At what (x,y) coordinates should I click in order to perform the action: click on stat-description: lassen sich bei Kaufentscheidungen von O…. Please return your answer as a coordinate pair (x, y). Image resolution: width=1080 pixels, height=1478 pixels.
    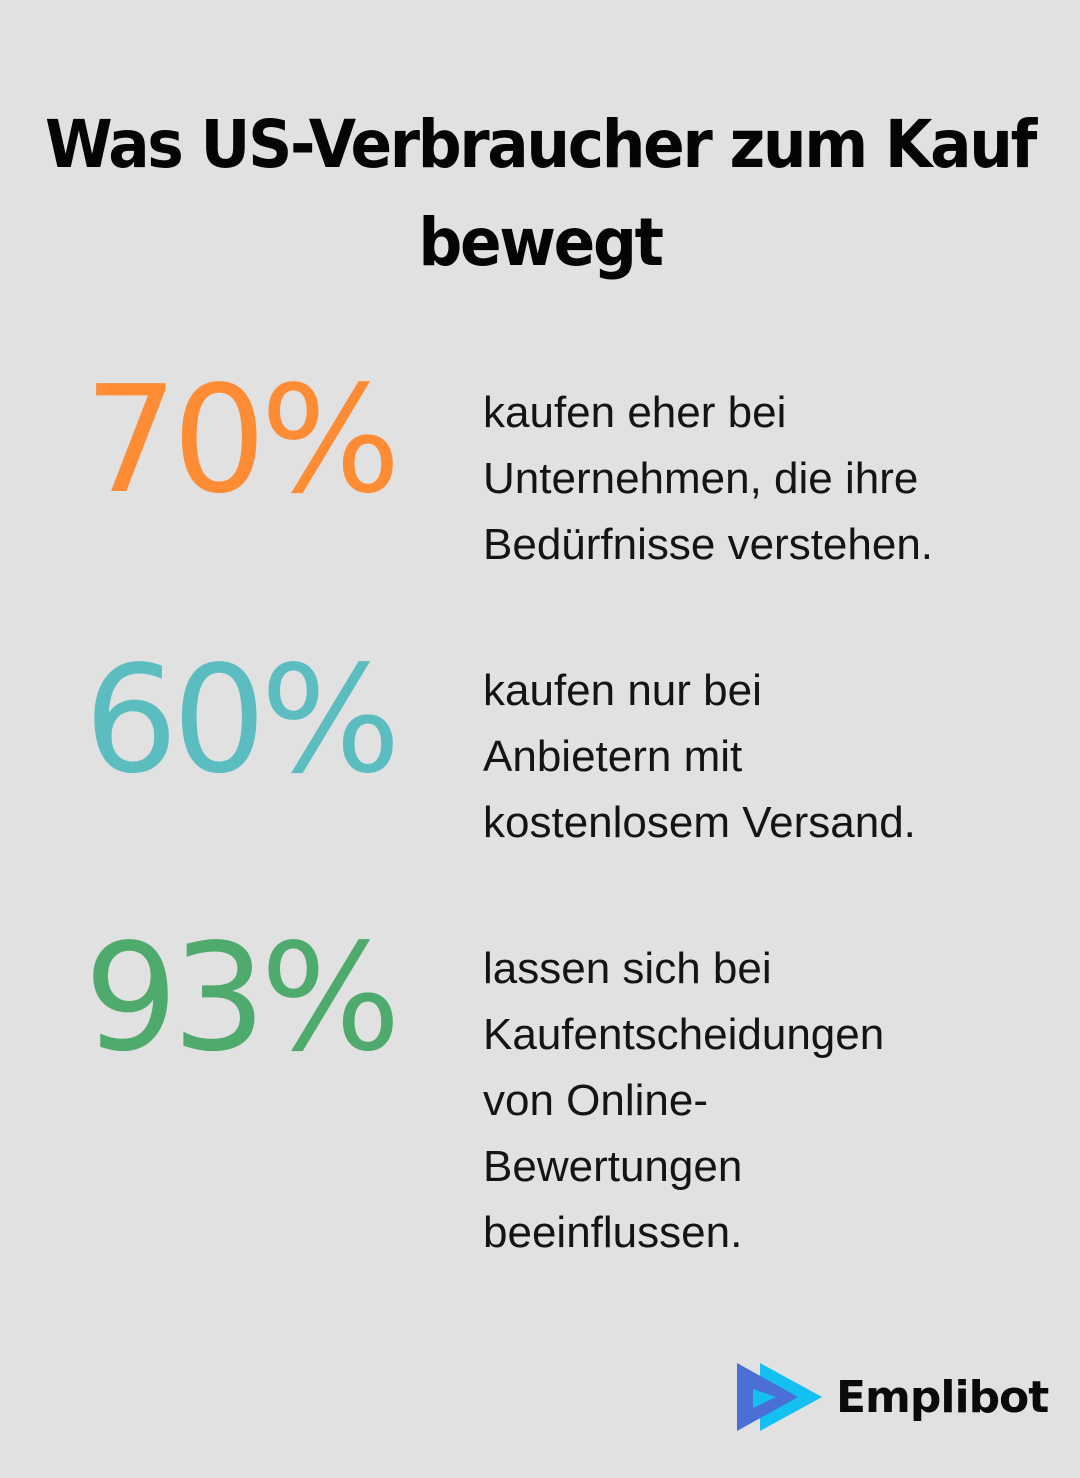
    Looking at the image, I should click on (684, 1100).